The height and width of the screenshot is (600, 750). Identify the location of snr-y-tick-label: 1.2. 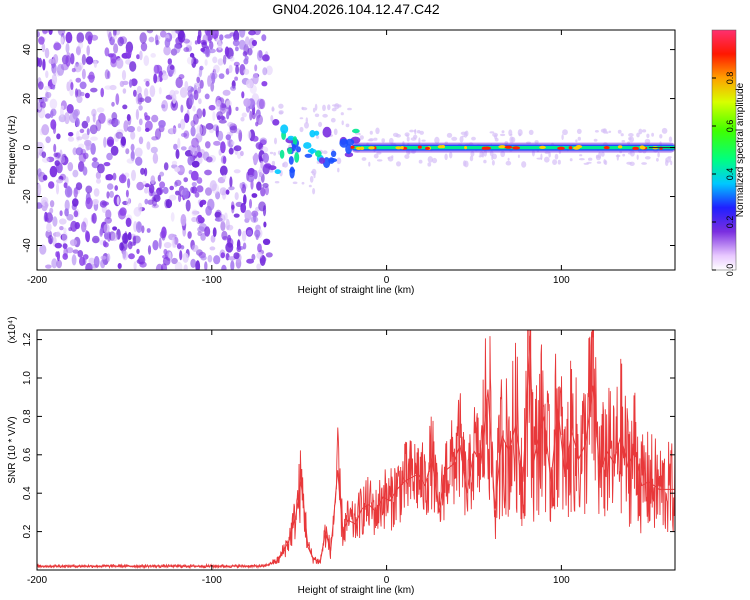
(27, 339).